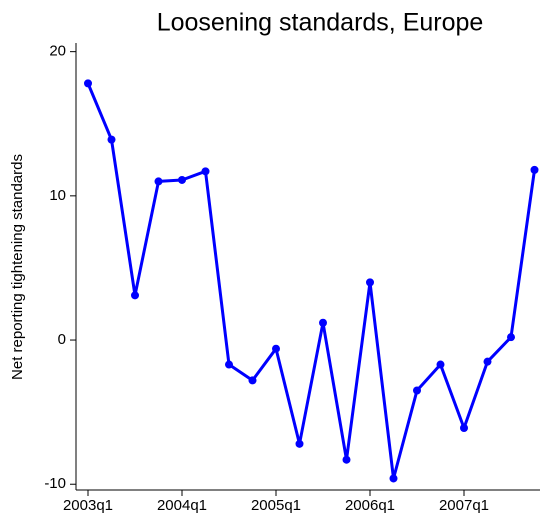  I want to click on chart-title: Loosening standards, Europe, so click(320, 23).